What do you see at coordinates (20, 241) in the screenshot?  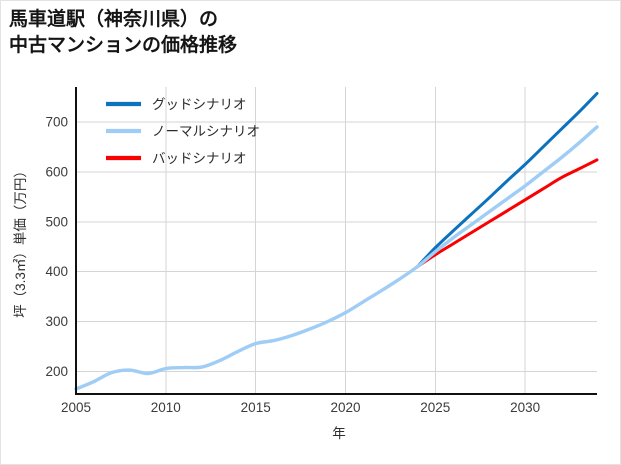 I see `y-axis-title: 坪（3.3㎡）単価（万円）` at bounding box center [20, 241].